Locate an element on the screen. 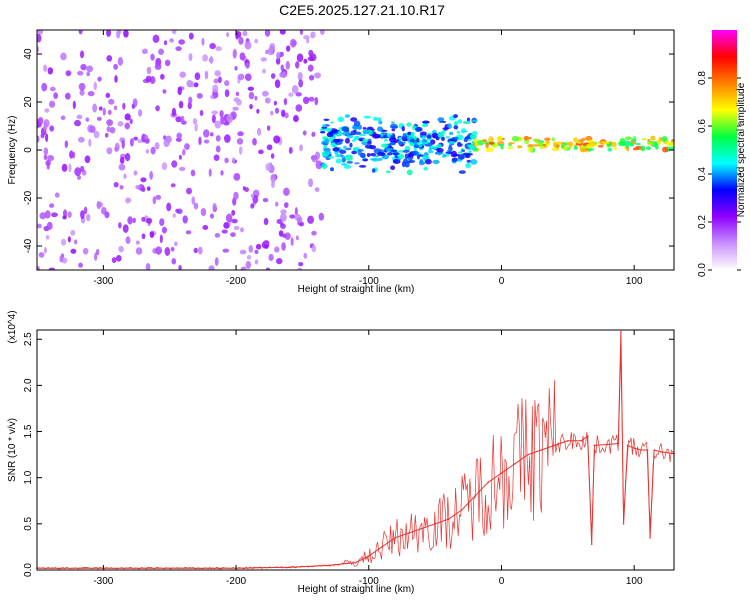  y-tick-label: 20 is located at coordinates (28, 102).